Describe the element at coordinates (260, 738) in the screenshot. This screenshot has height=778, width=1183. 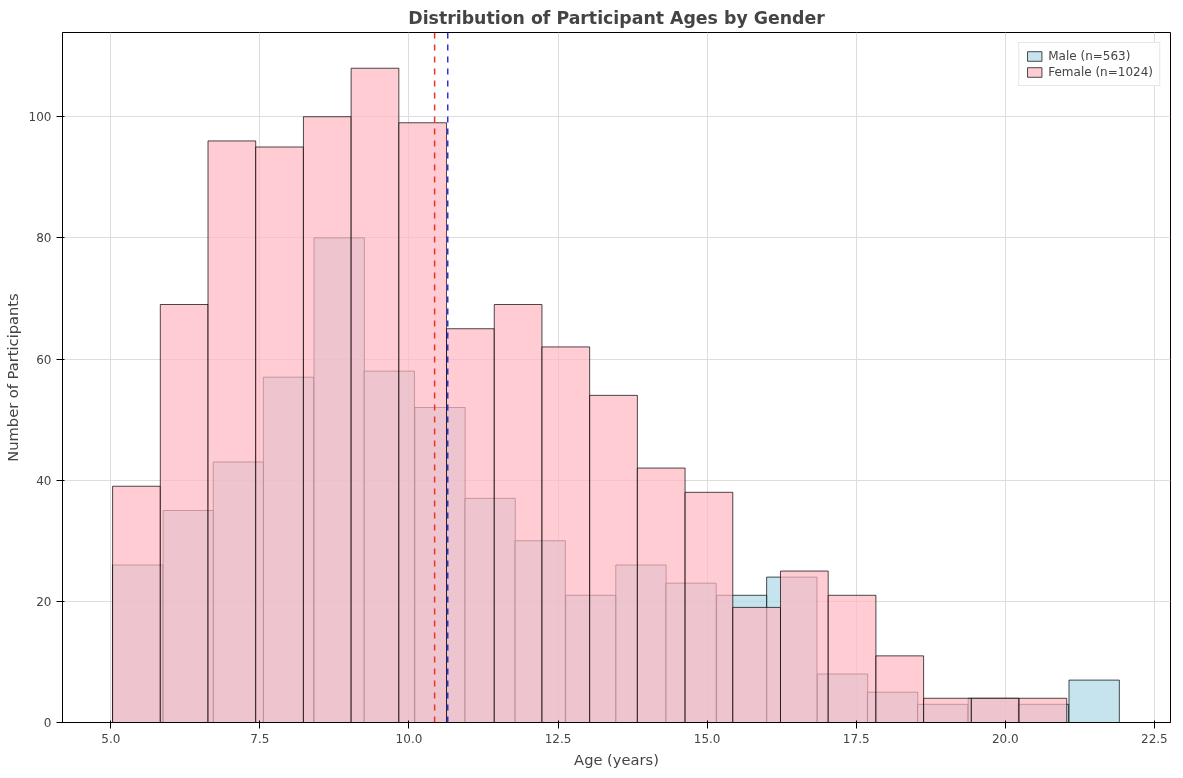
I see `x-tick-label: 7.5` at that location.